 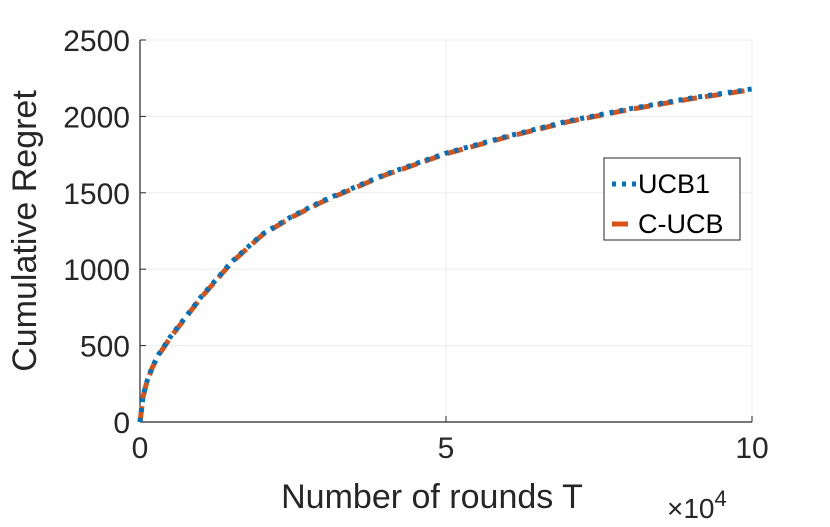 What do you see at coordinates (751, 448) in the screenshot?
I see `x-tick-label: 10` at bounding box center [751, 448].